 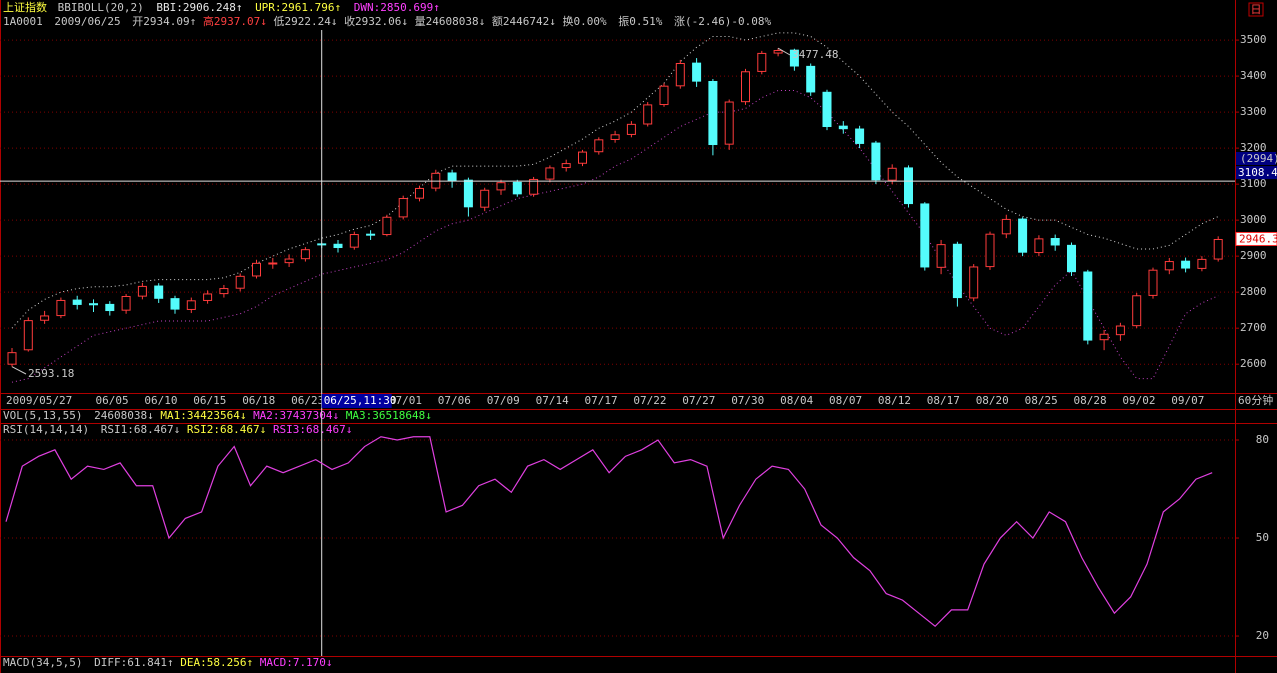 What do you see at coordinates (216, 662) in the screenshot?
I see `macd-dea: DEA:58.256↑` at bounding box center [216, 662].